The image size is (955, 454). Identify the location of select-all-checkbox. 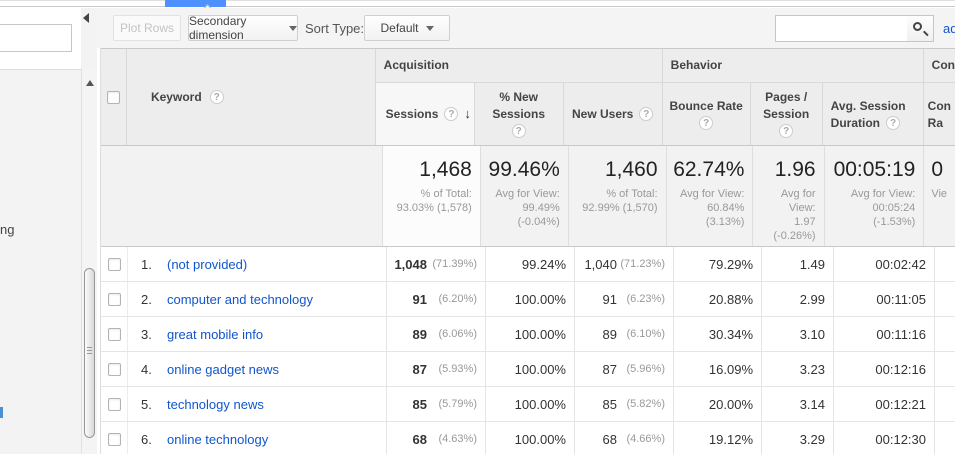
(113, 97).